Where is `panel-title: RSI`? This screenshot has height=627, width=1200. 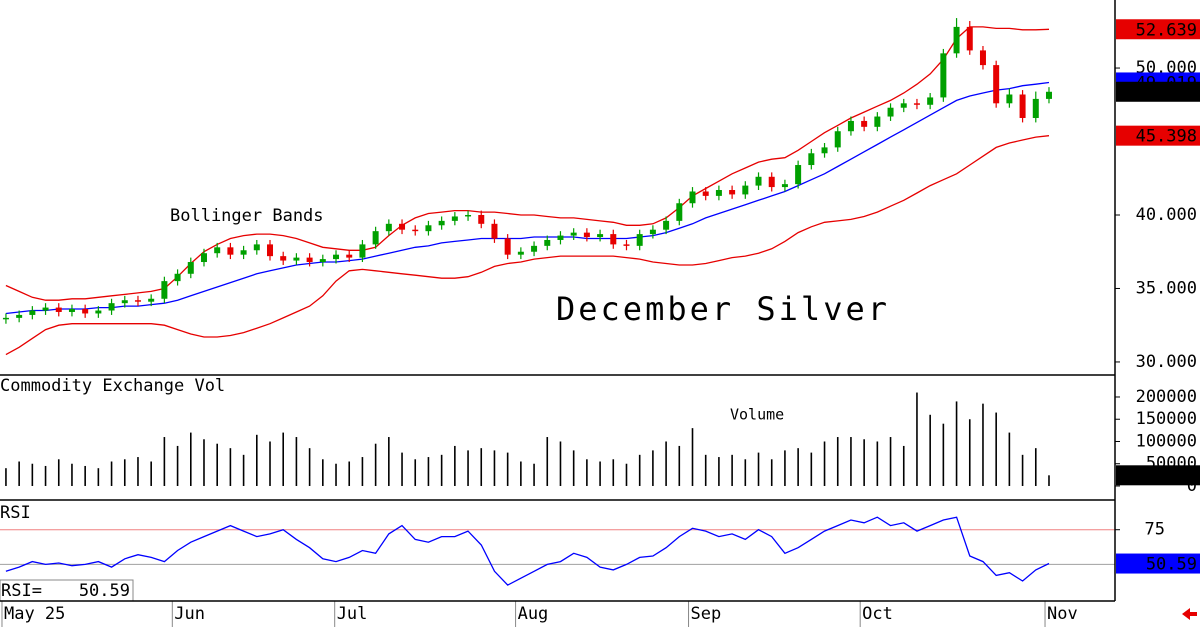
panel-title: RSI is located at coordinates (15, 513).